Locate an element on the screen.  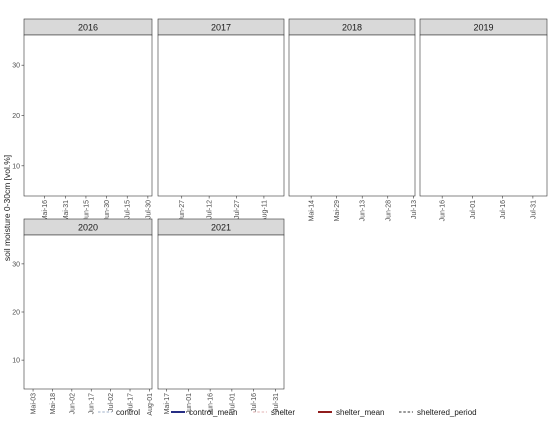
x-tick-label: Jul-30 is located at coordinates (148, 209).